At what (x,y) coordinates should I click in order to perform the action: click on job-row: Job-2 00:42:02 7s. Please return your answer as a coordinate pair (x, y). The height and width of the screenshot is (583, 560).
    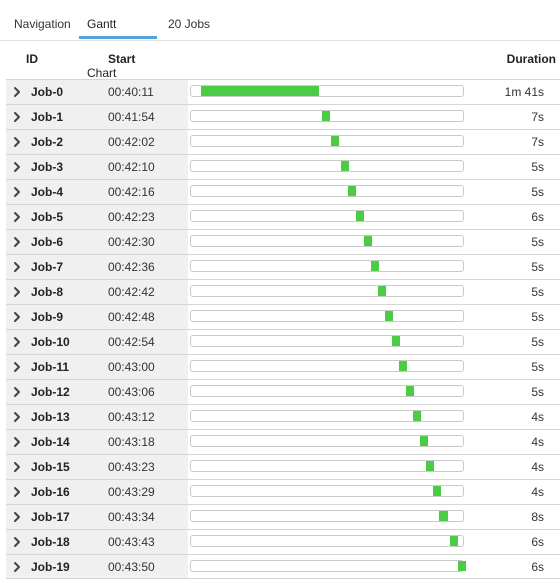
    Looking at the image, I should click on (283, 141).